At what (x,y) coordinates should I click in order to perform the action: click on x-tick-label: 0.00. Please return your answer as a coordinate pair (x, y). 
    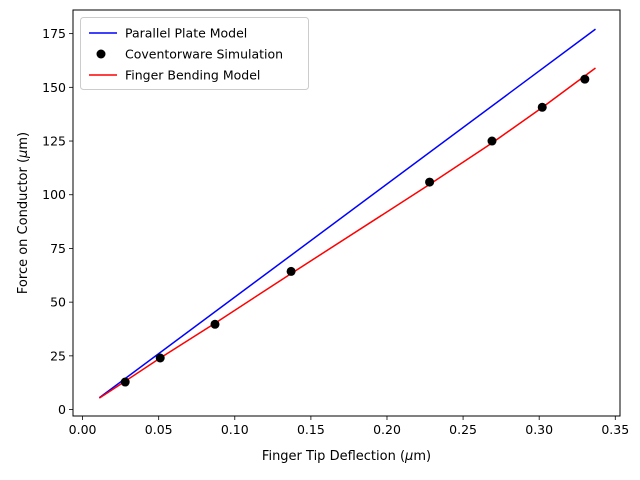
    Looking at the image, I should click on (83, 429).